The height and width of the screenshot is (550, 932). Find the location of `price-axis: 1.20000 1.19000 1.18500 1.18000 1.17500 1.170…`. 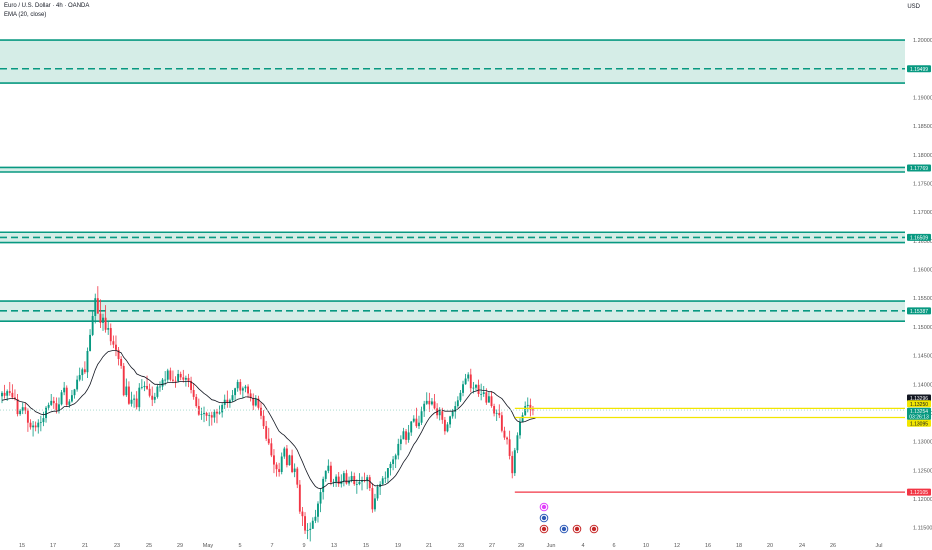

price-axis: 1.20000 1.19000 1.18500 1.18000 1.17500 1.170… is located at coordinates (918, 275).